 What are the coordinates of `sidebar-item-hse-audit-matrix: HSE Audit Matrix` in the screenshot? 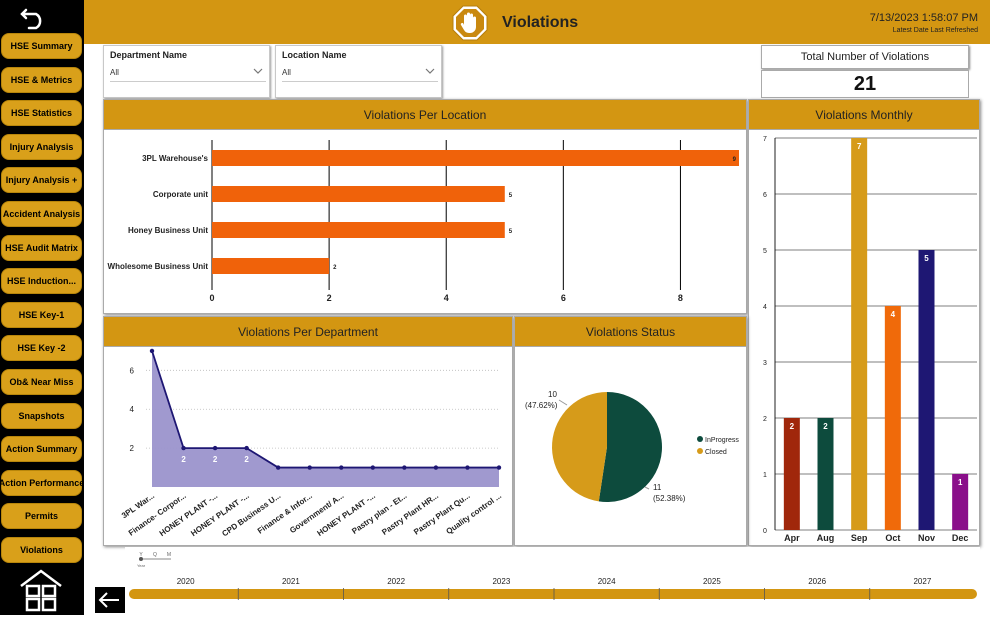 It's located at (41, 247).